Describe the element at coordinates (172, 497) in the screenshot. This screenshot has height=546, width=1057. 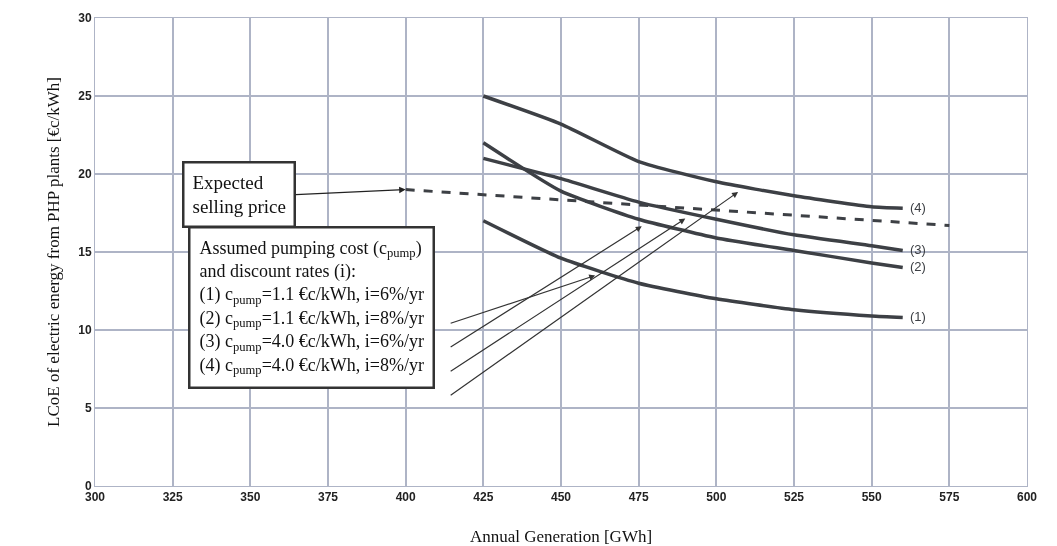
I see `x-tick-label: 325` at that location.